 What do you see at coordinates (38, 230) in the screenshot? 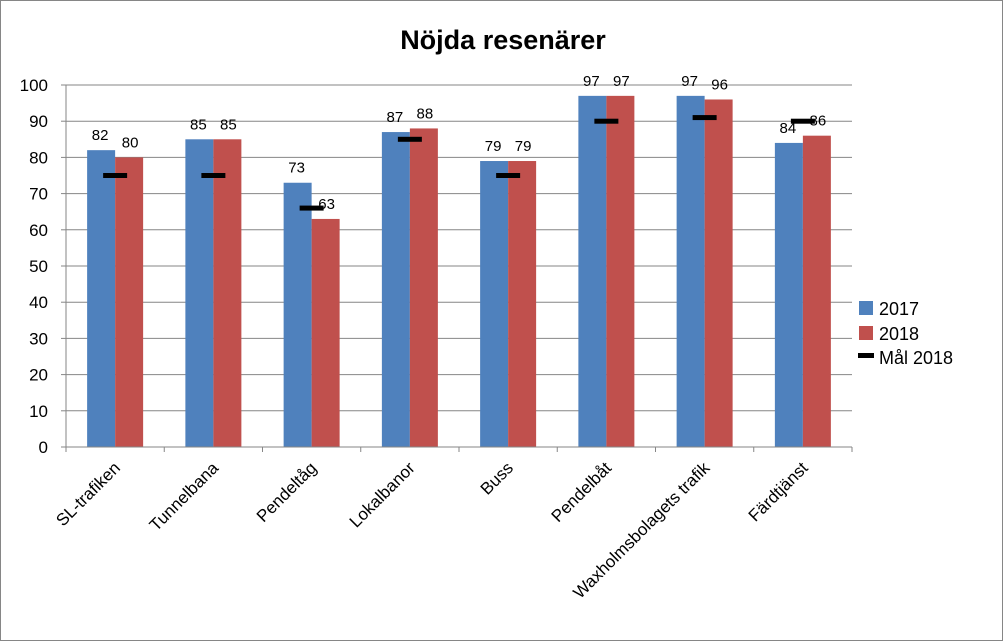
I see `y-tick-label-60: 60` at bounding box center [38, 230].